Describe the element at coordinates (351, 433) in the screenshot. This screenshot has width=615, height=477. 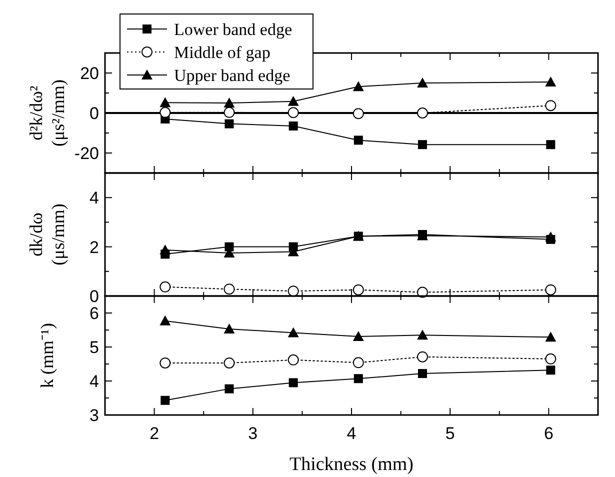
I see `x-tick-label: 4` at that location.